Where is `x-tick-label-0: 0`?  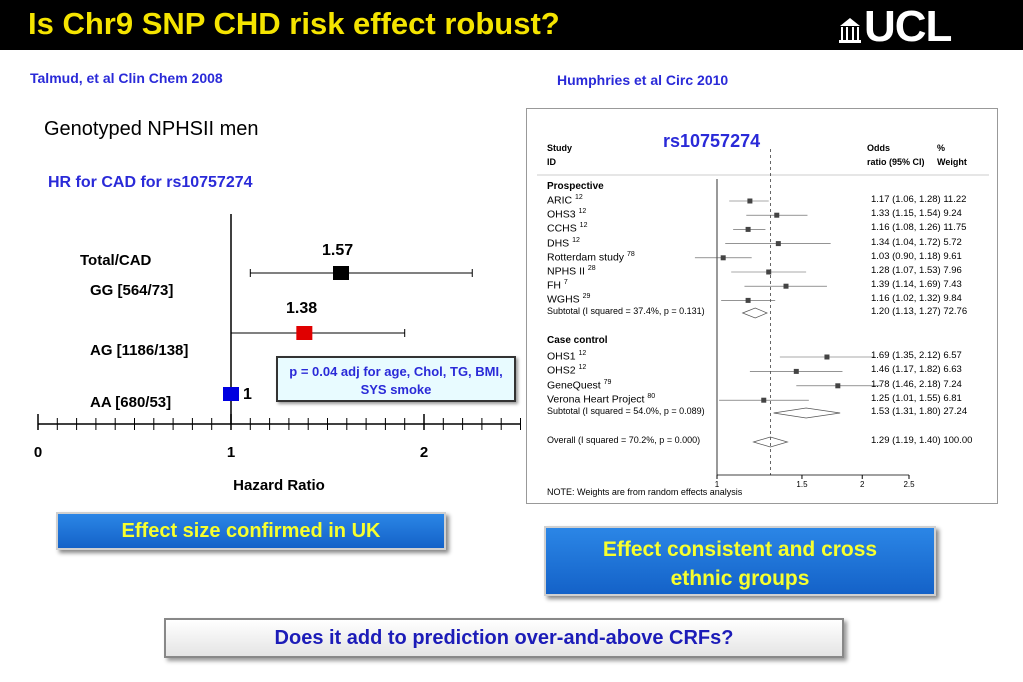 x-tick-label-0: 0 is located at coordinates (38, 452).